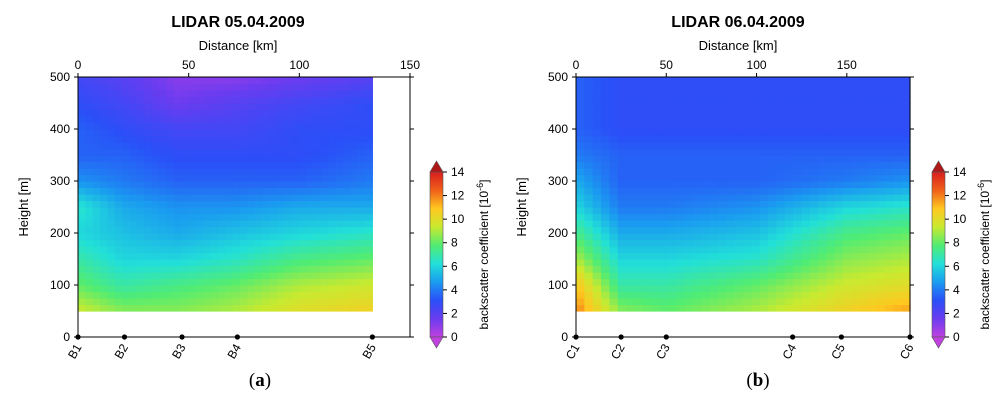 This screenshot has height=400, width=1000. What do you see at coordinates (238, 22) in the screenshot?
I see `chart-a-title: LIDAR 05.04.2009` at bounding box center [238, 22].